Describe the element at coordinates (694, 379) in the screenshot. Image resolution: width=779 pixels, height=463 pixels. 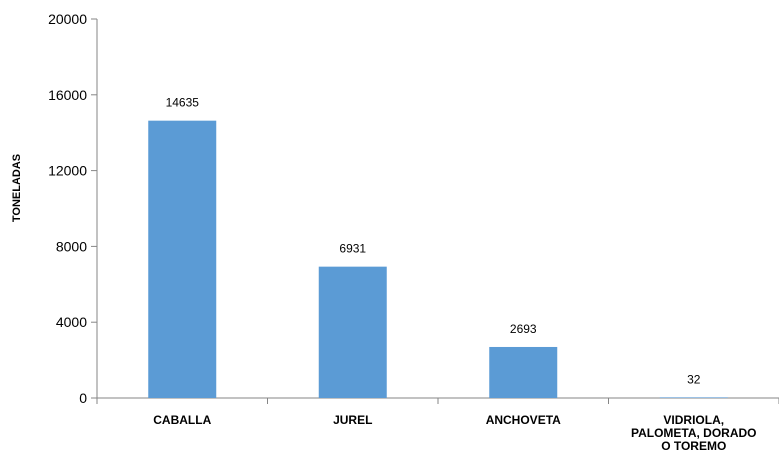
I see `data-label: 32` at that location.